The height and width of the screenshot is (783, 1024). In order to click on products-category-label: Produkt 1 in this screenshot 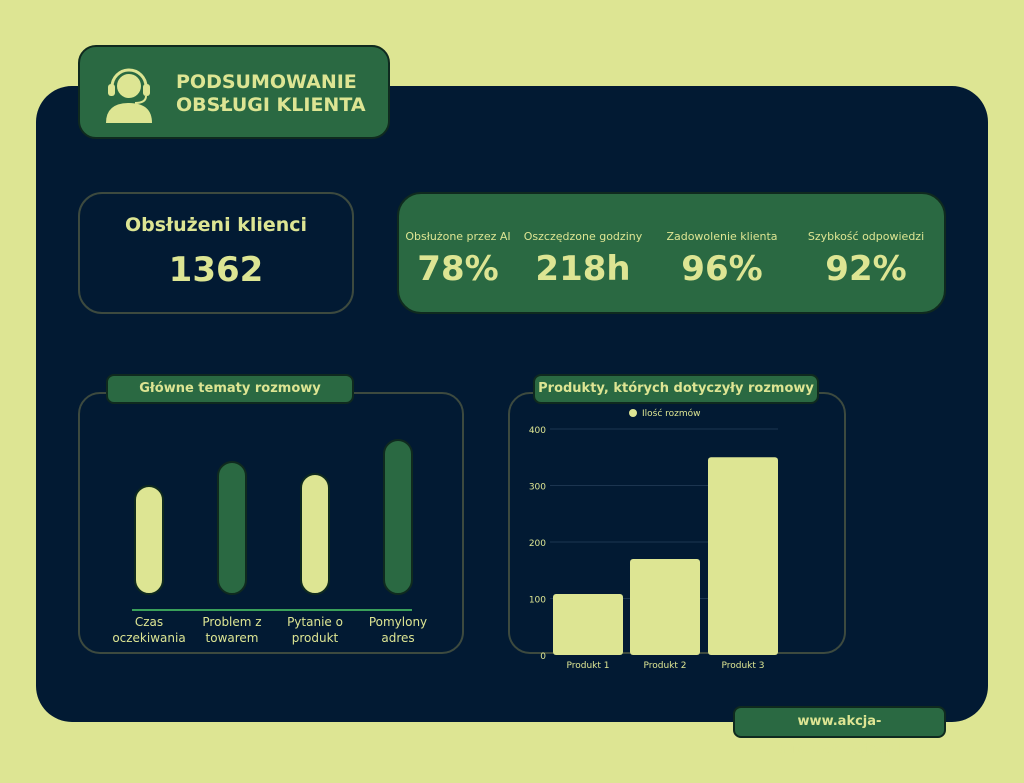, I will do `click(587, 666)`.